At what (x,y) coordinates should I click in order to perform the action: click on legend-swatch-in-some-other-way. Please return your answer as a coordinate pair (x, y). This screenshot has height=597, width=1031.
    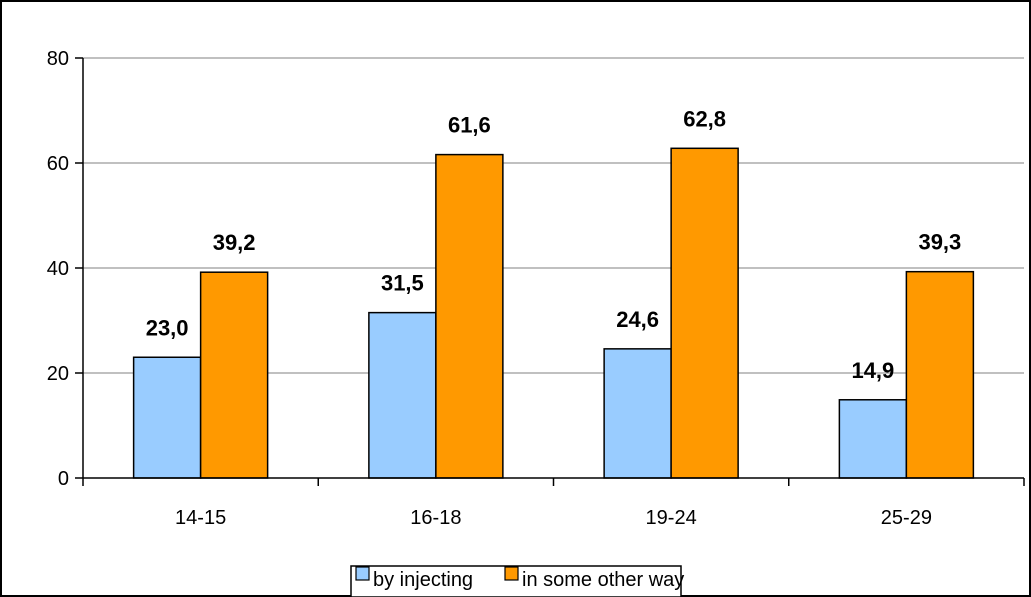
    Looking at the image, I should click on (511, 573).